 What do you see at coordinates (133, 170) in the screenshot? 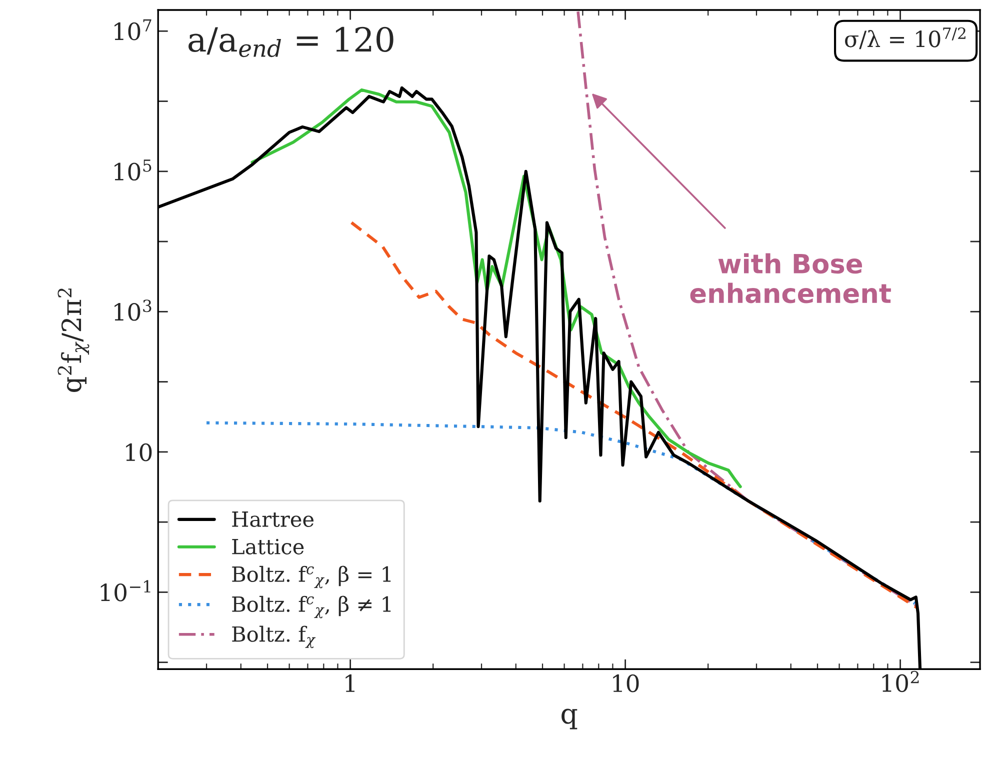
I see `y-tick-label: 10$^{5}$` at bounding box center [133, 170].